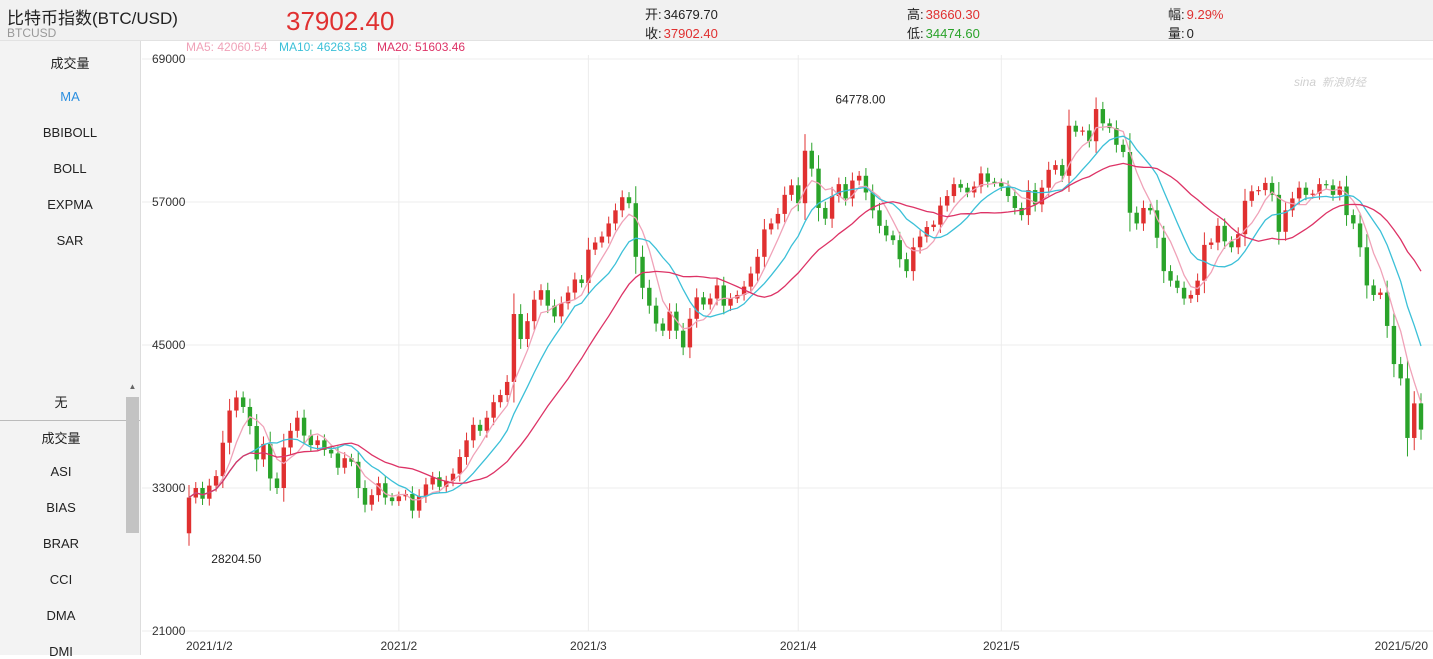 The image size is (1433, 659). What do you see at coordinates (169, 202) in the screenshot?
I see `y-tick-label: 57000` at bounding box center [169, 202].